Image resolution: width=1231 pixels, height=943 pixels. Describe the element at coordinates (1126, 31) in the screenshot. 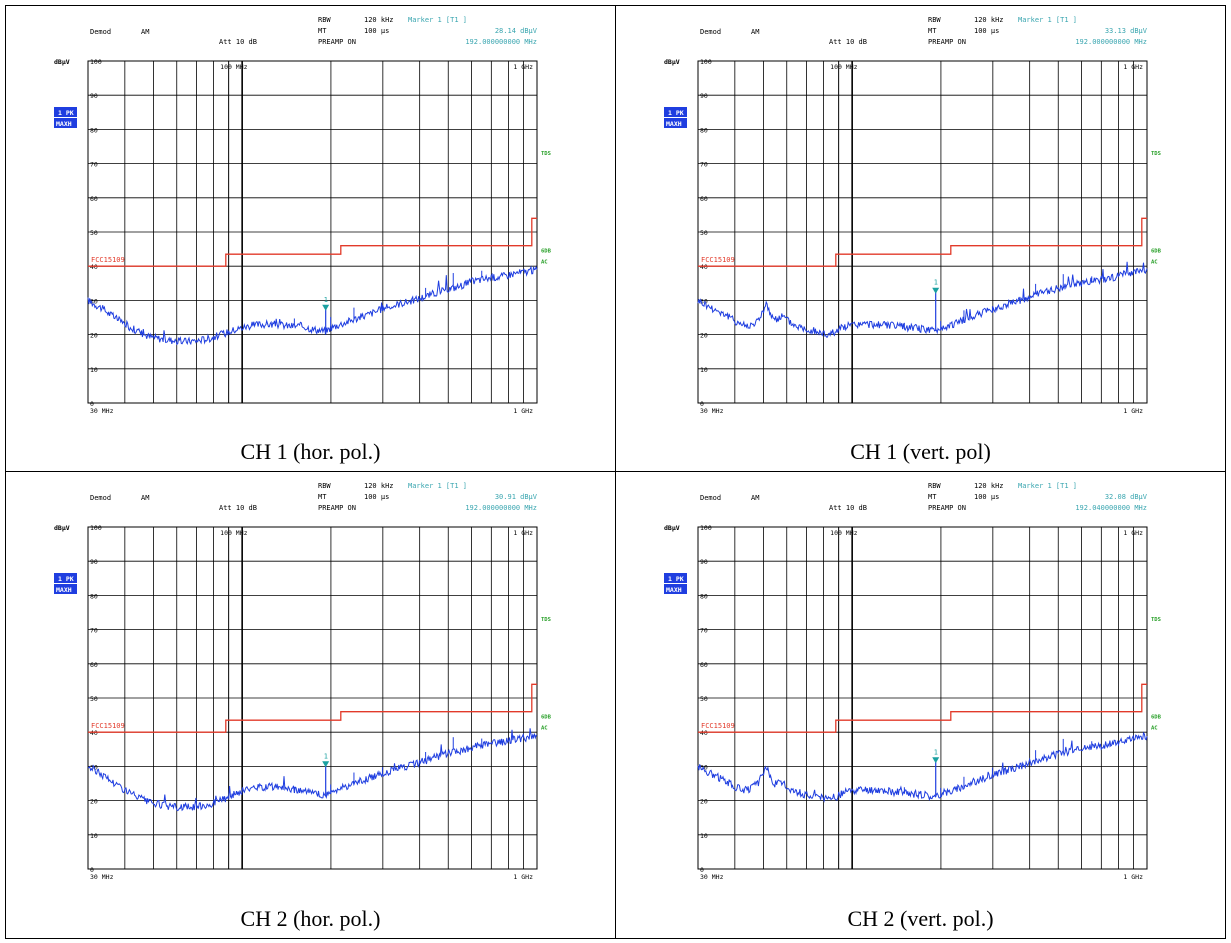

I see `marker-level: 33.13 dBµV` at that location.